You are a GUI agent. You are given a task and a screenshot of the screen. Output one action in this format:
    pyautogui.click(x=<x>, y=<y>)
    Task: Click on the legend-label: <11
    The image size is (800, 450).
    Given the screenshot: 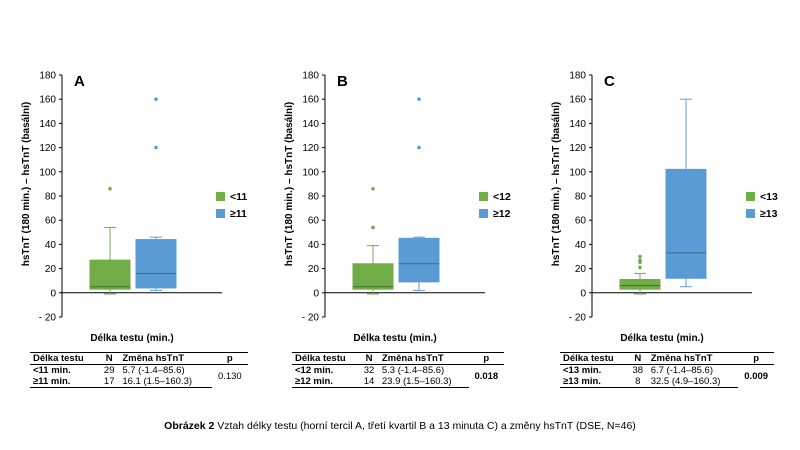 What is the action you would take?
    pyautogui.click(x=238, y=197)
    